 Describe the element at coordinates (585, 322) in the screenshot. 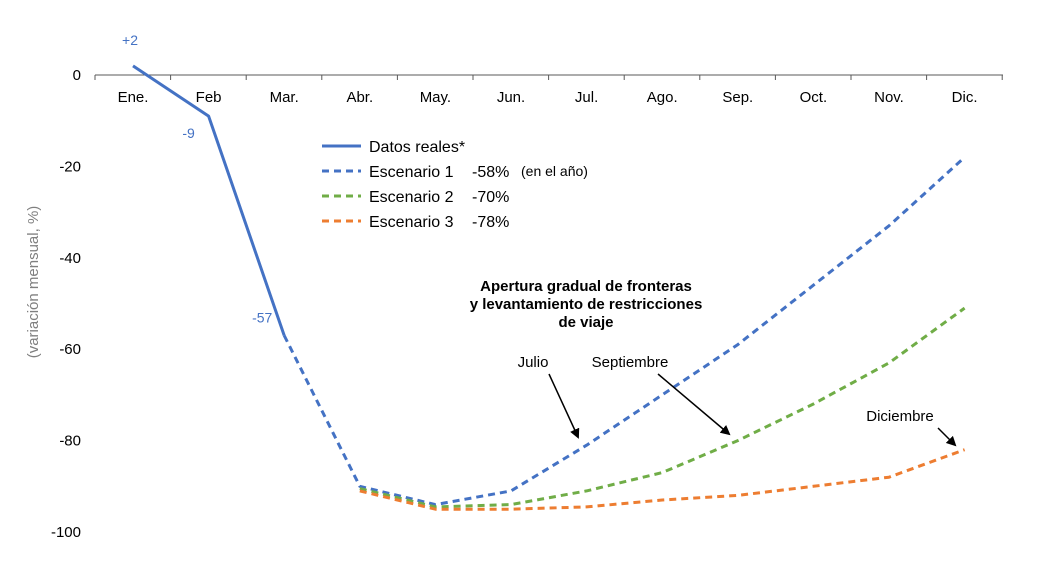

I see `annotation-title-line: de viaje` at that location.